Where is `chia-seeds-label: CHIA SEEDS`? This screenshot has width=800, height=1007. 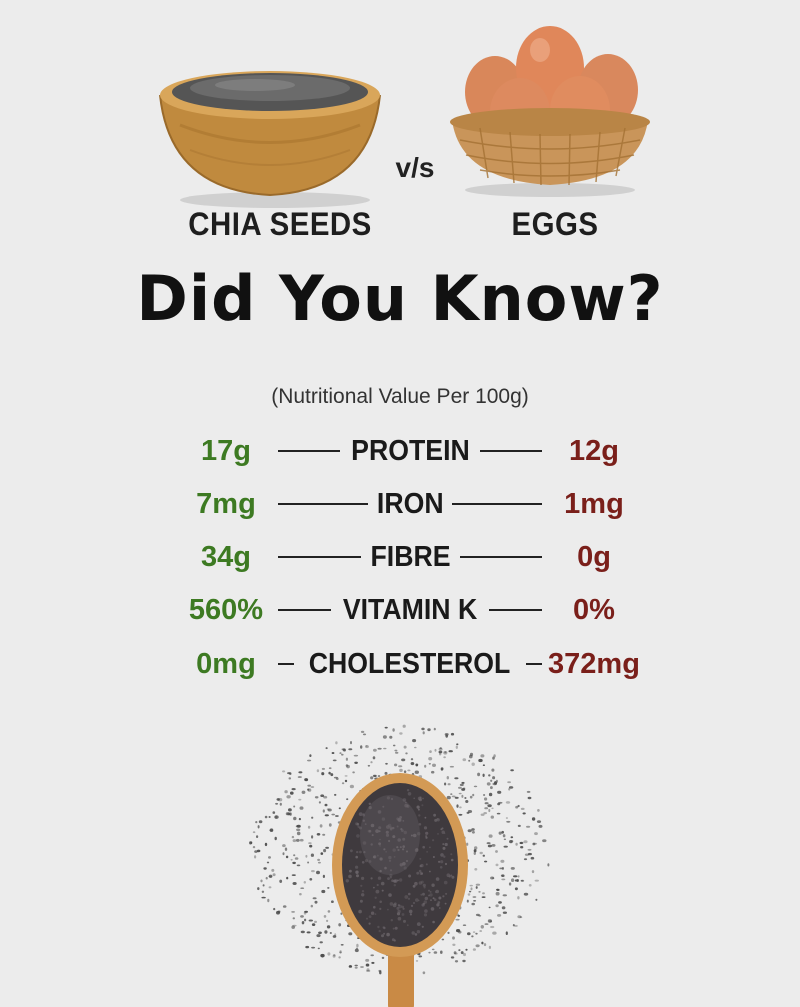
chia-seeds-label: CHIA SEEDS is located at coordinates (280, 224).